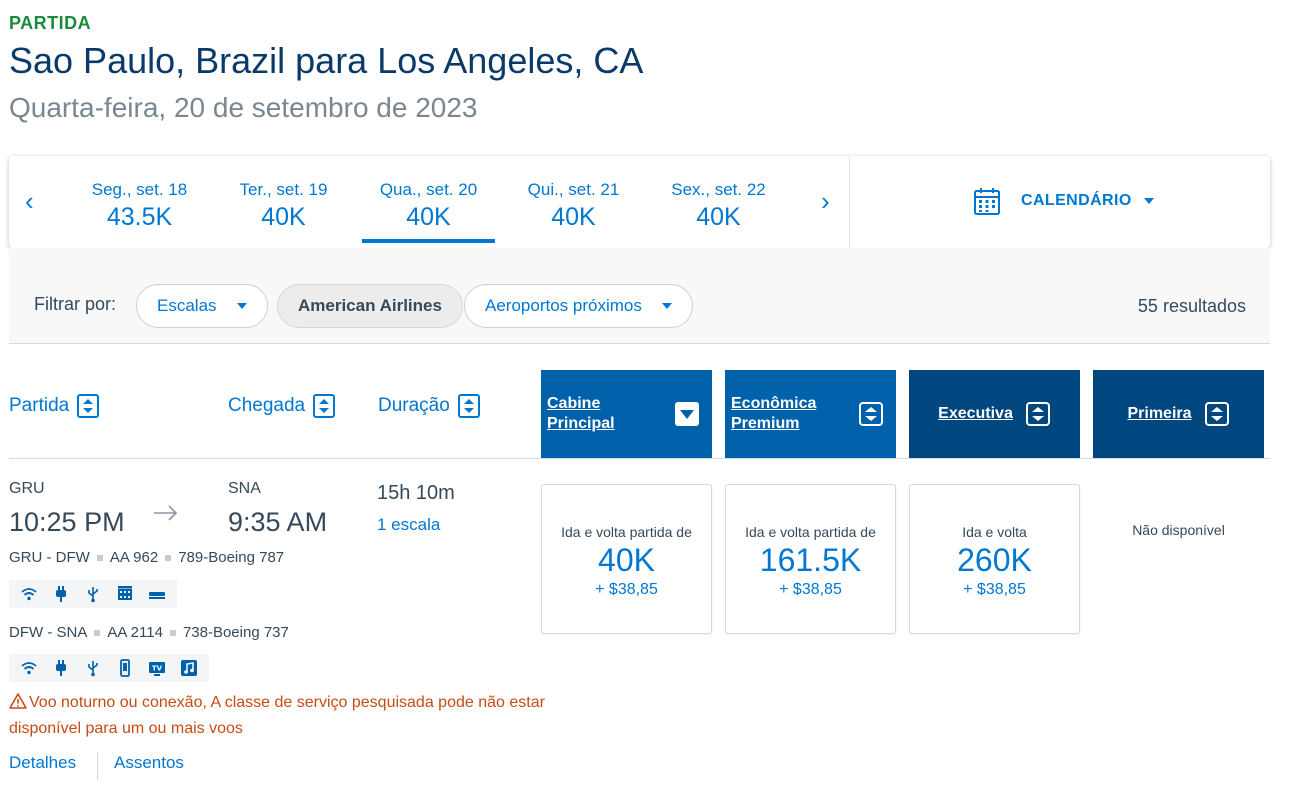 The height and width of the screenshot is (787, 1312). What do you see at coordinates (283, 189) in the screenshot?
I see `date-label: Ter., set. 19` at bounding box center [283, 189].